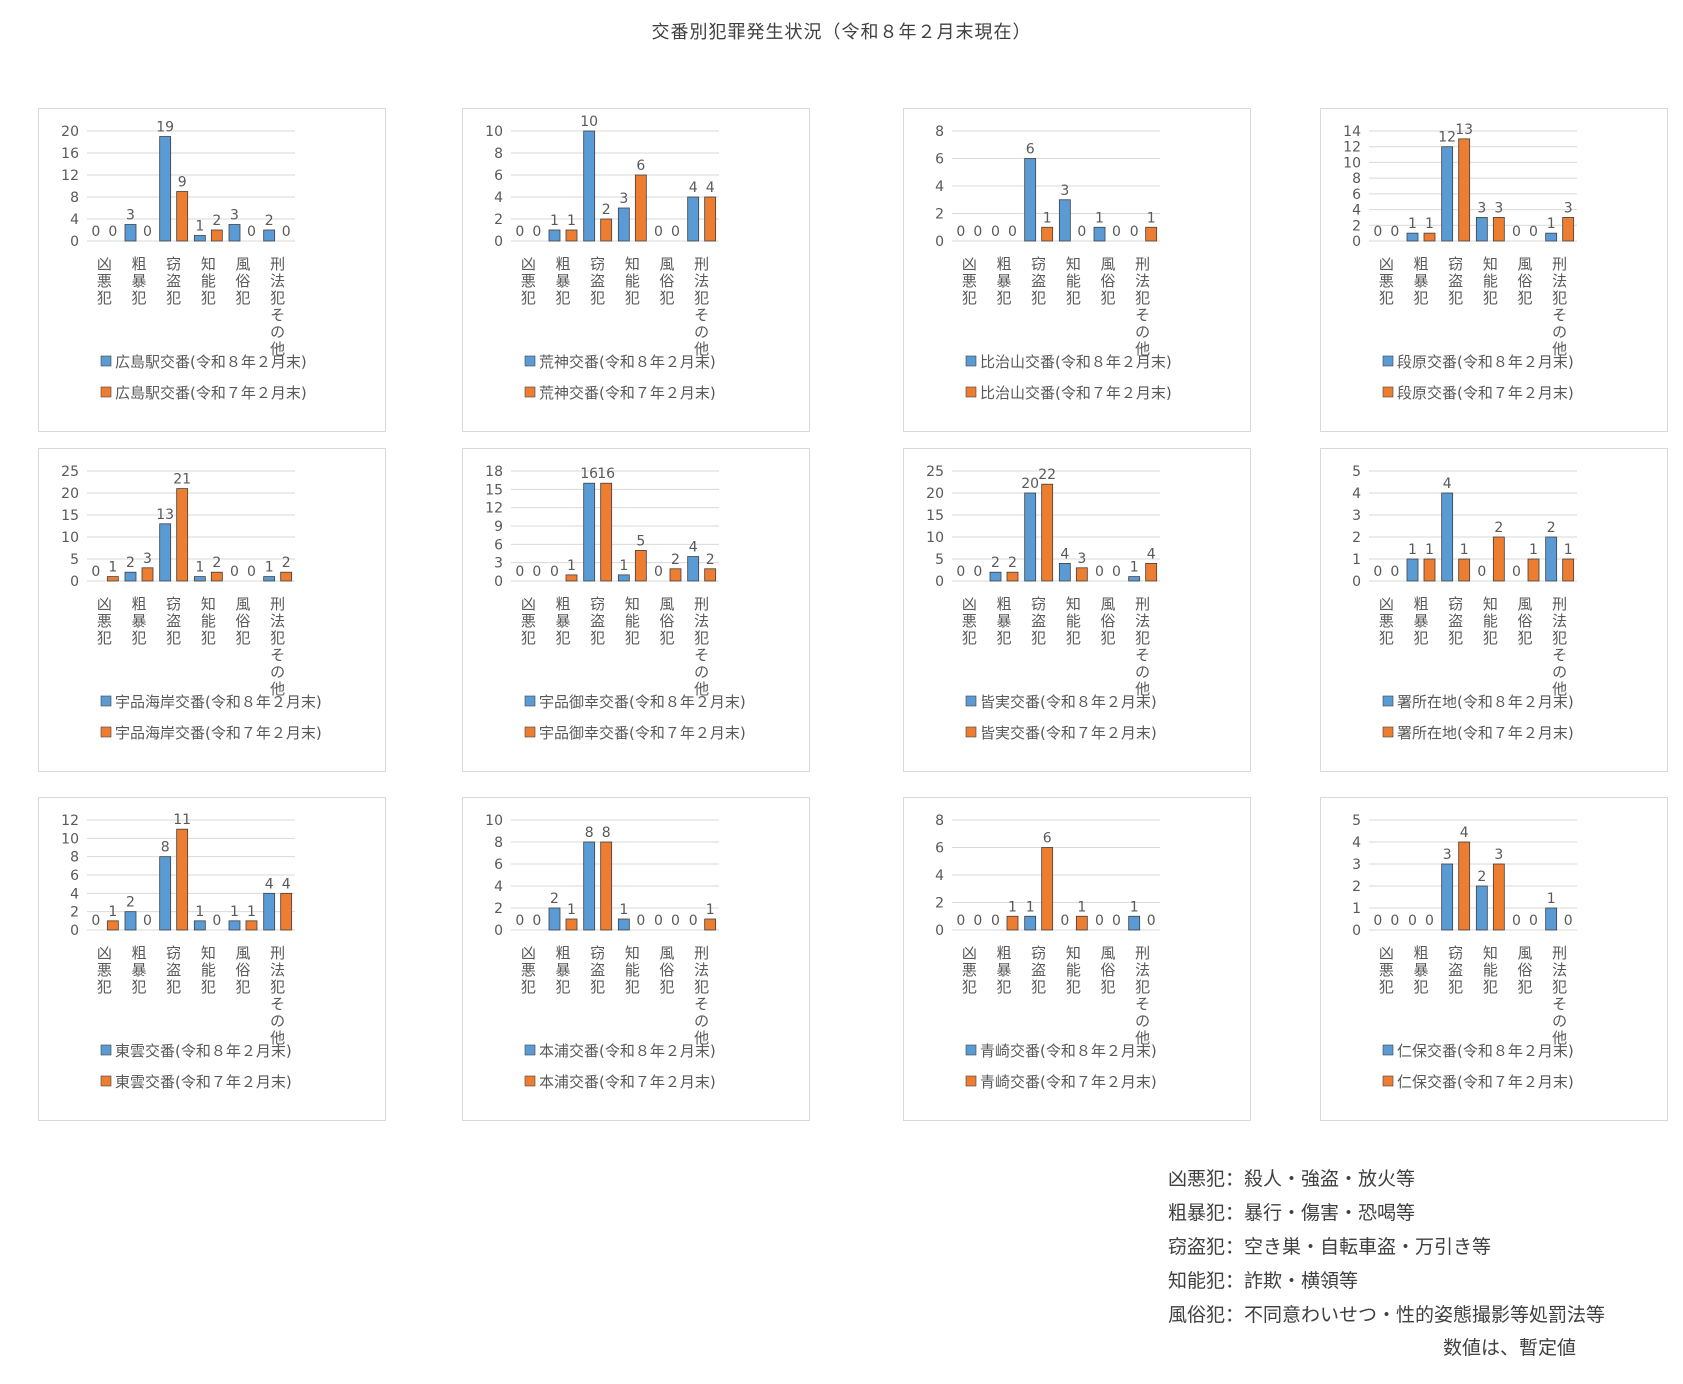 This screenshot has width=1683, height=1384. I want to click on y-tick-label: 5, so click(1356, 821).